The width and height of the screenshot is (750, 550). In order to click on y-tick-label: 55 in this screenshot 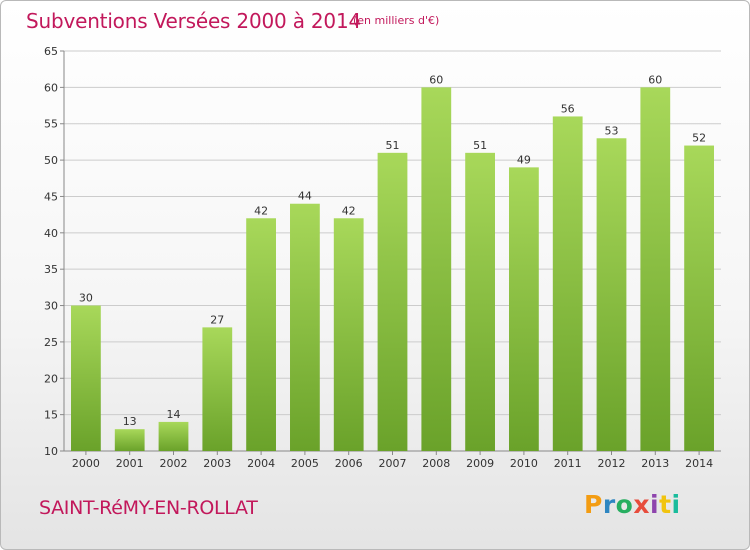, I will do `click(51, 124)`.